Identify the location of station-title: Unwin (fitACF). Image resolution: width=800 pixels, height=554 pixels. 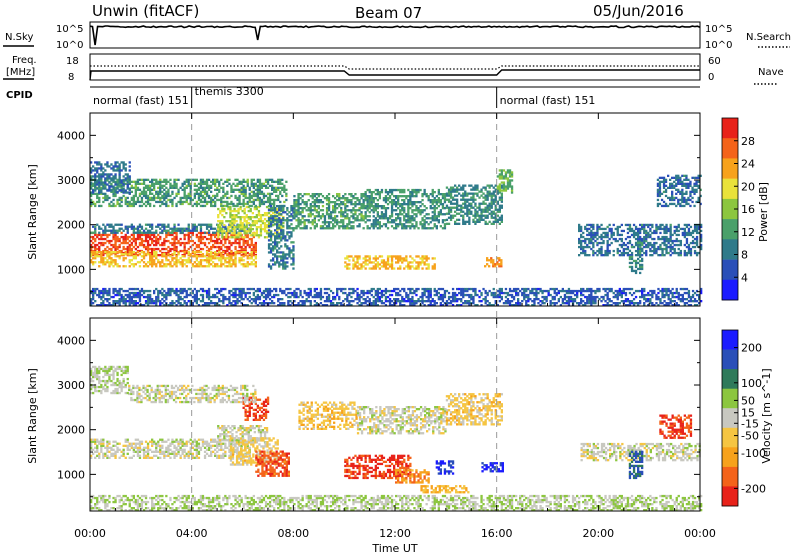
(145, 11).